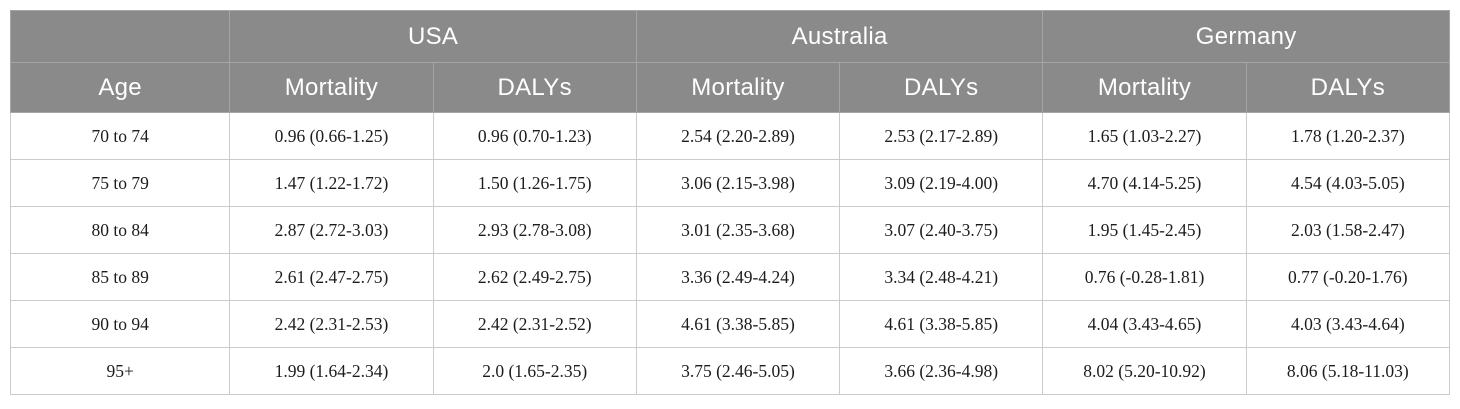 Image resolution: width=1460 pixels, height=409 pixels. What do you see at coordinates (331, 136) in the screenshot?
I see `value-cell: 0.96 (0.66-1.25)` at bounding box center [331, 136].